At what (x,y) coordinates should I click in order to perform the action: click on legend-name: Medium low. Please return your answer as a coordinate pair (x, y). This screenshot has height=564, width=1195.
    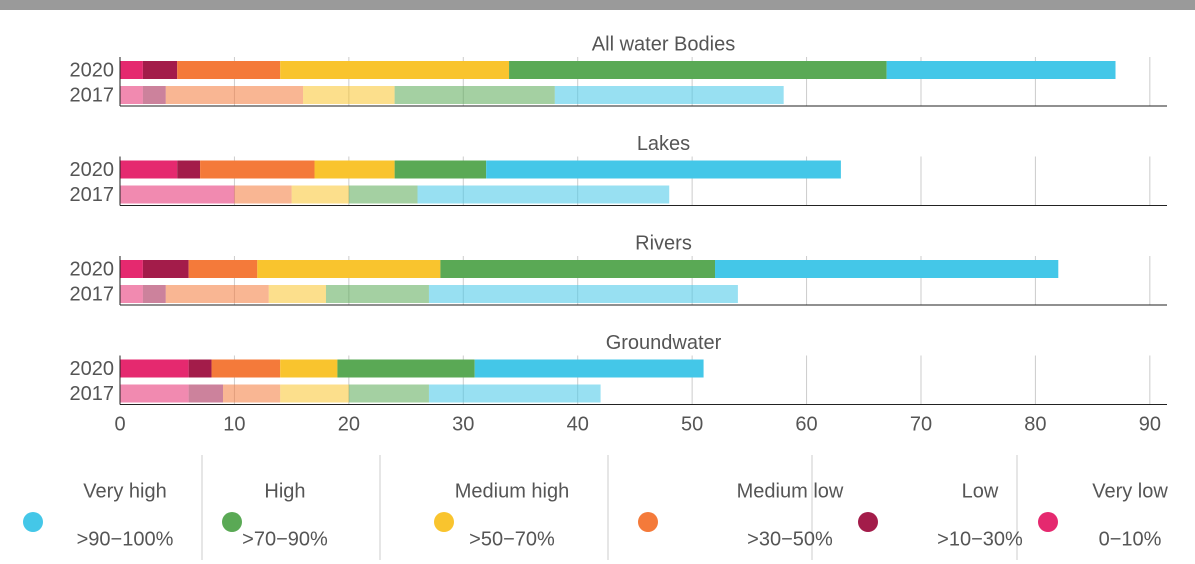
    Looking at the image, I should click on (790, 491).